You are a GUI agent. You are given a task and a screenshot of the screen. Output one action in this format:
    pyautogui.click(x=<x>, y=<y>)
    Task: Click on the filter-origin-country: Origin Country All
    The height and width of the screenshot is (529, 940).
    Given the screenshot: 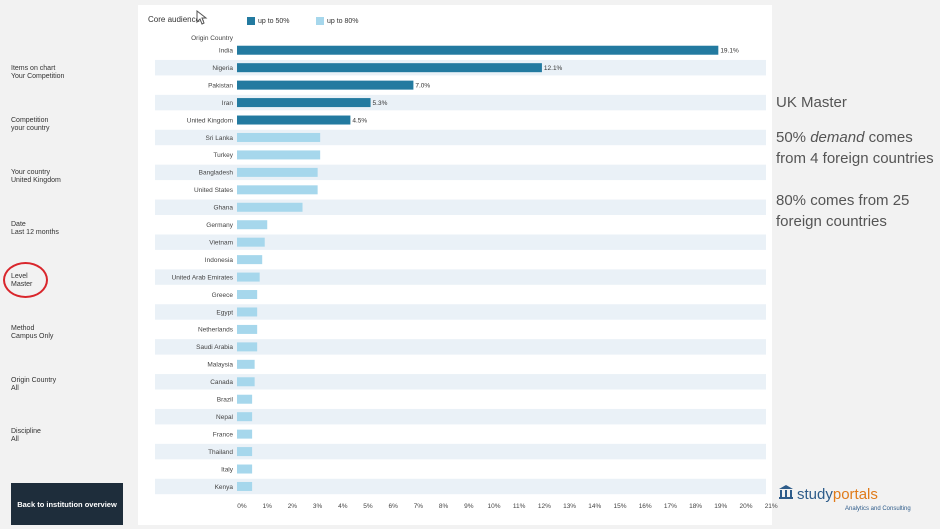 What is the action you would take?
    pyautogui.click(x=33, y=385)
    